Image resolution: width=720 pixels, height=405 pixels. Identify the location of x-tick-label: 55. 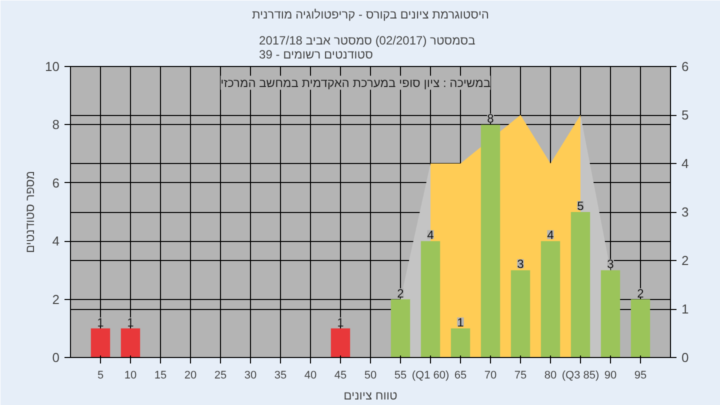
(400, 376).